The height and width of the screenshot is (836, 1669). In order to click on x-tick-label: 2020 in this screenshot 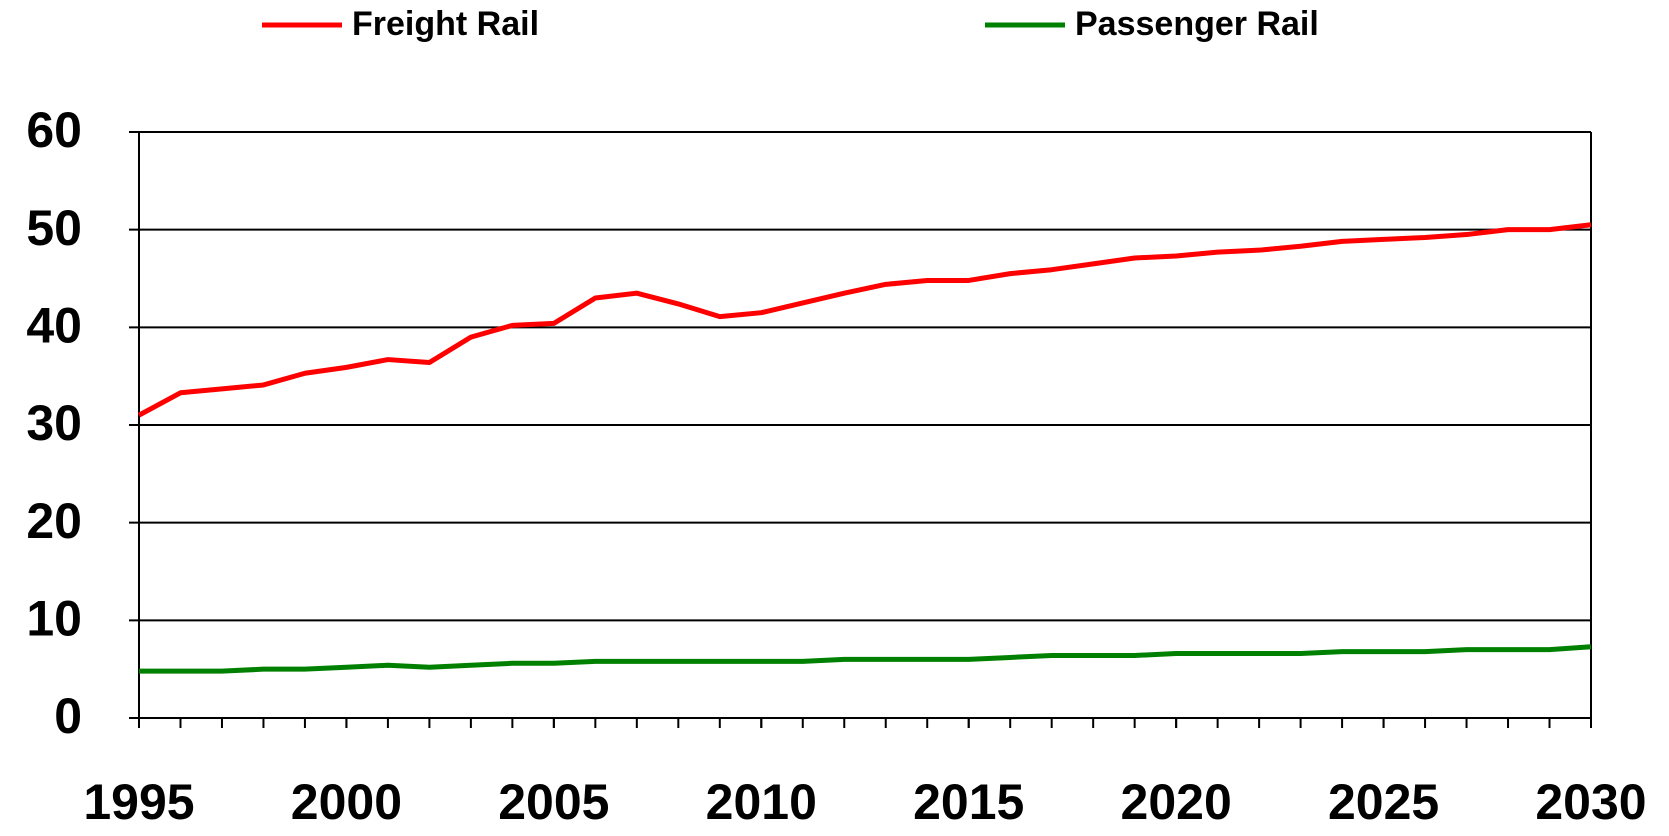, I will do `click(1176, 802)`.